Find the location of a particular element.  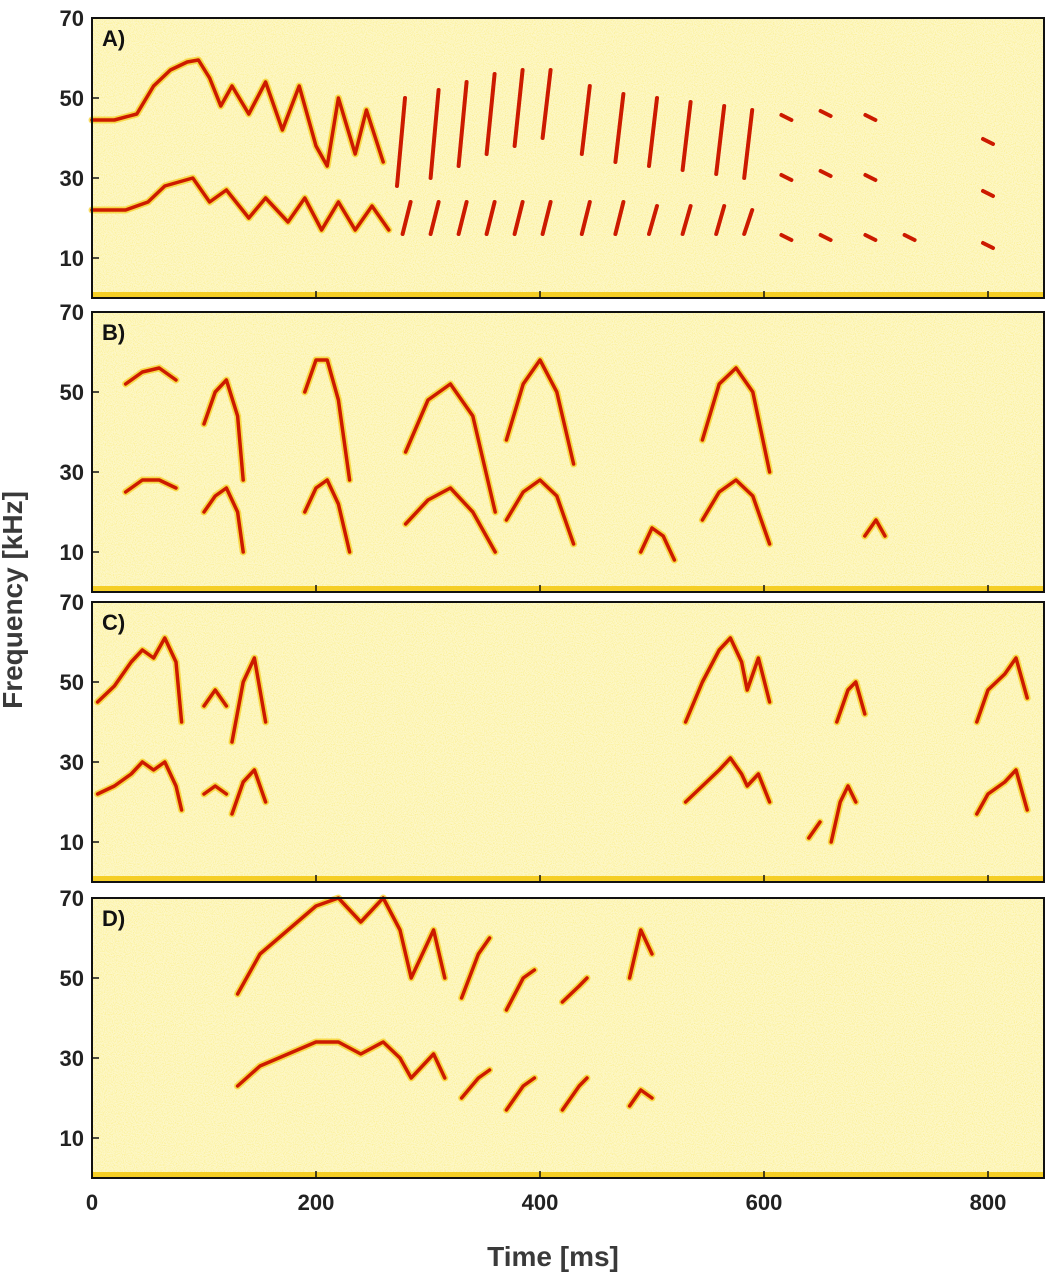

panel-label: C) is located at coordinates (113, 622).